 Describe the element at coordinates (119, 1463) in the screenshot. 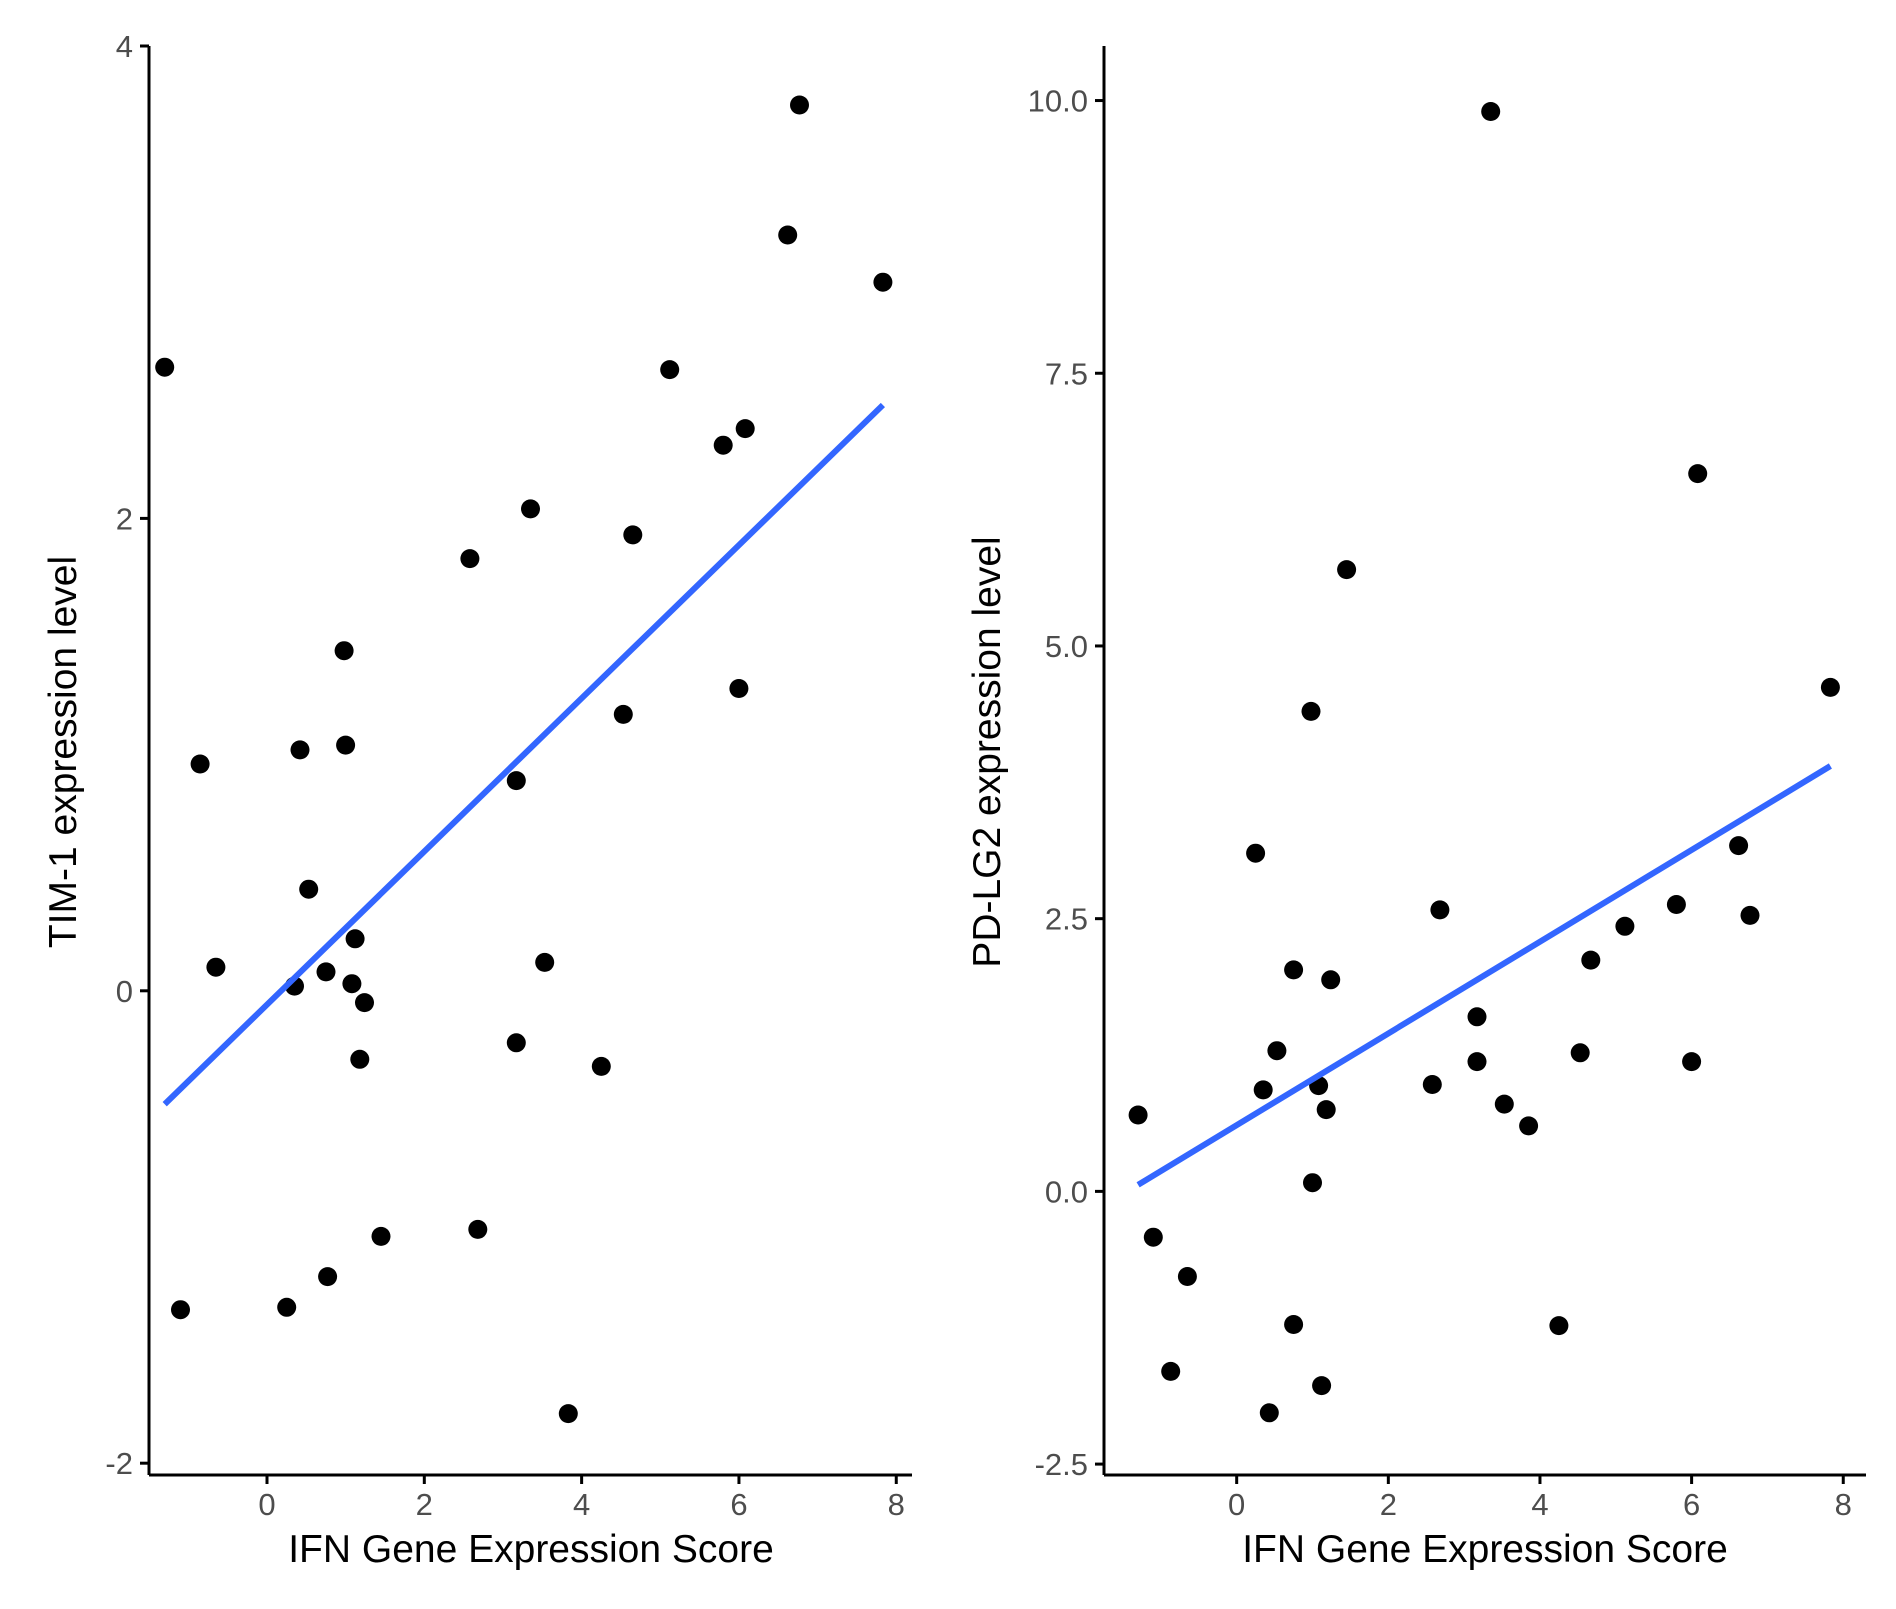

I see `tim1-y-tick-label-1: -2` at that location.